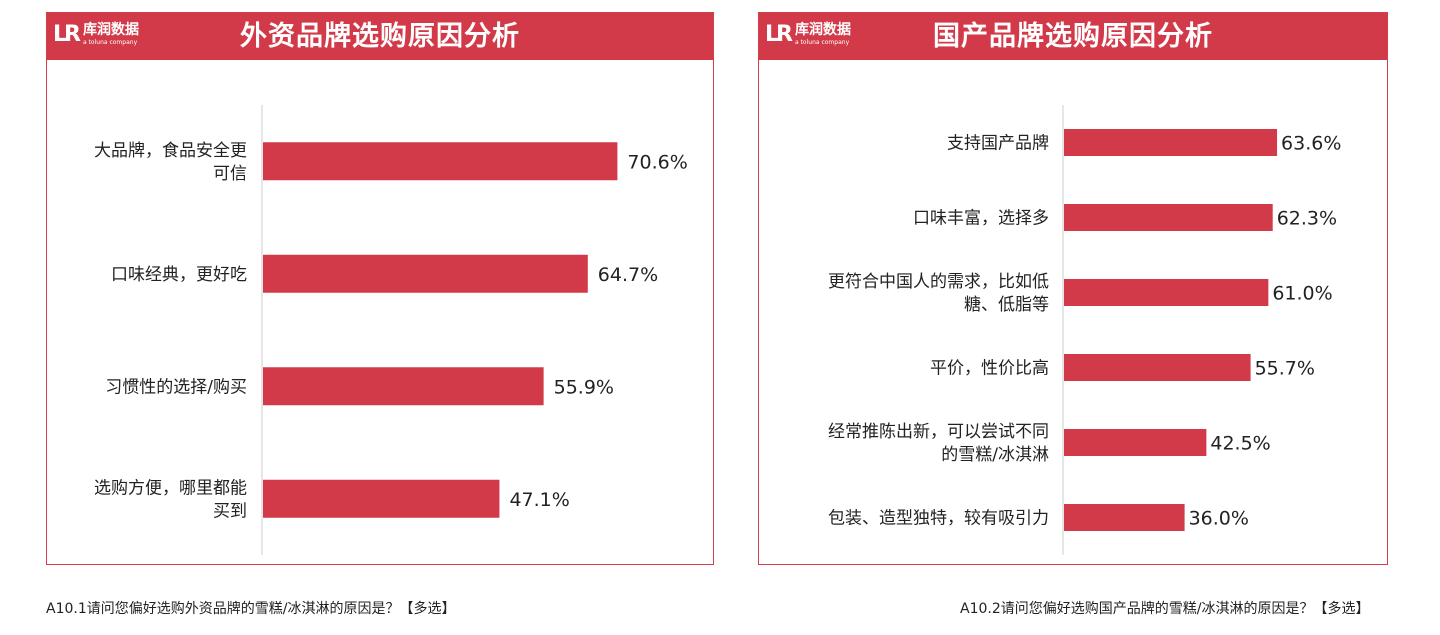  Describe the element at coordinates (938, 432) in the screenshot. I see `category-label: 经常推陈出新，可以尝试不同` at that location.